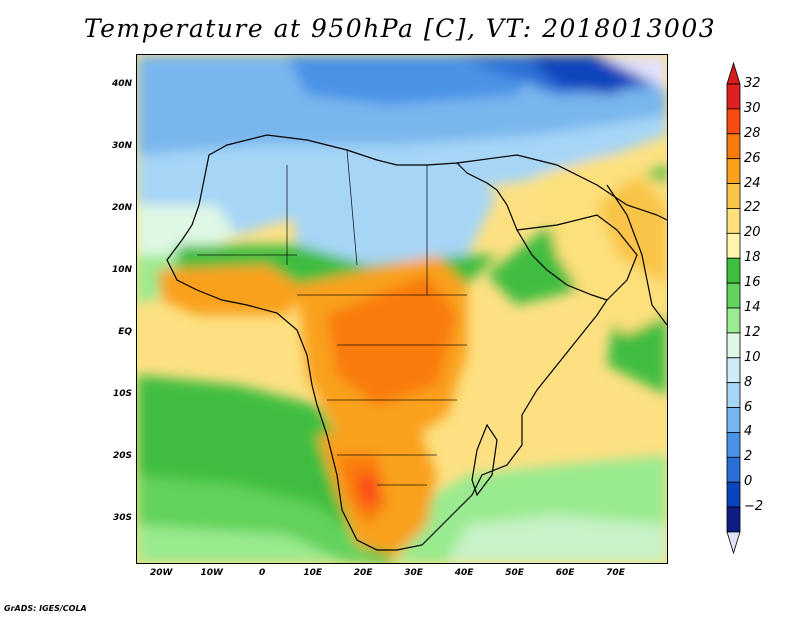 The image size is (800, 618). What do you see at coordinates (752, 108) in the screenshot?
I see `colorbar-level-label: 30` at bounding box center [752, 108].